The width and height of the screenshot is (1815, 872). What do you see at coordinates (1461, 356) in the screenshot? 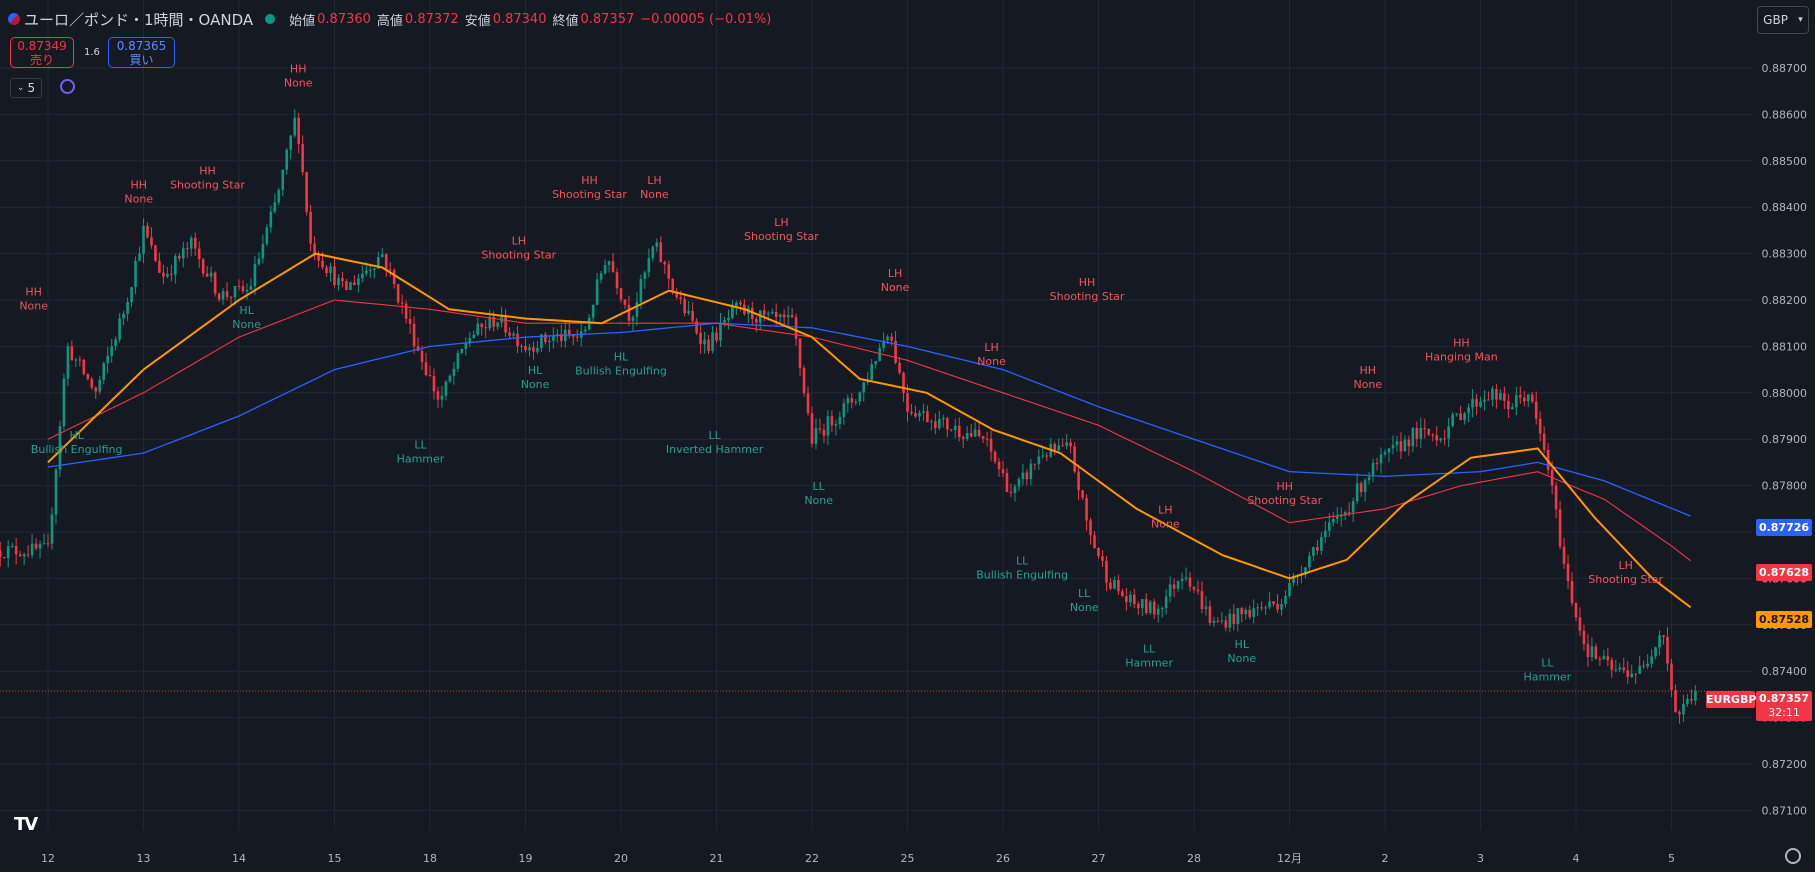
I see `annotation-pattern: Hanging Man` at bounding box center [1461, 356].